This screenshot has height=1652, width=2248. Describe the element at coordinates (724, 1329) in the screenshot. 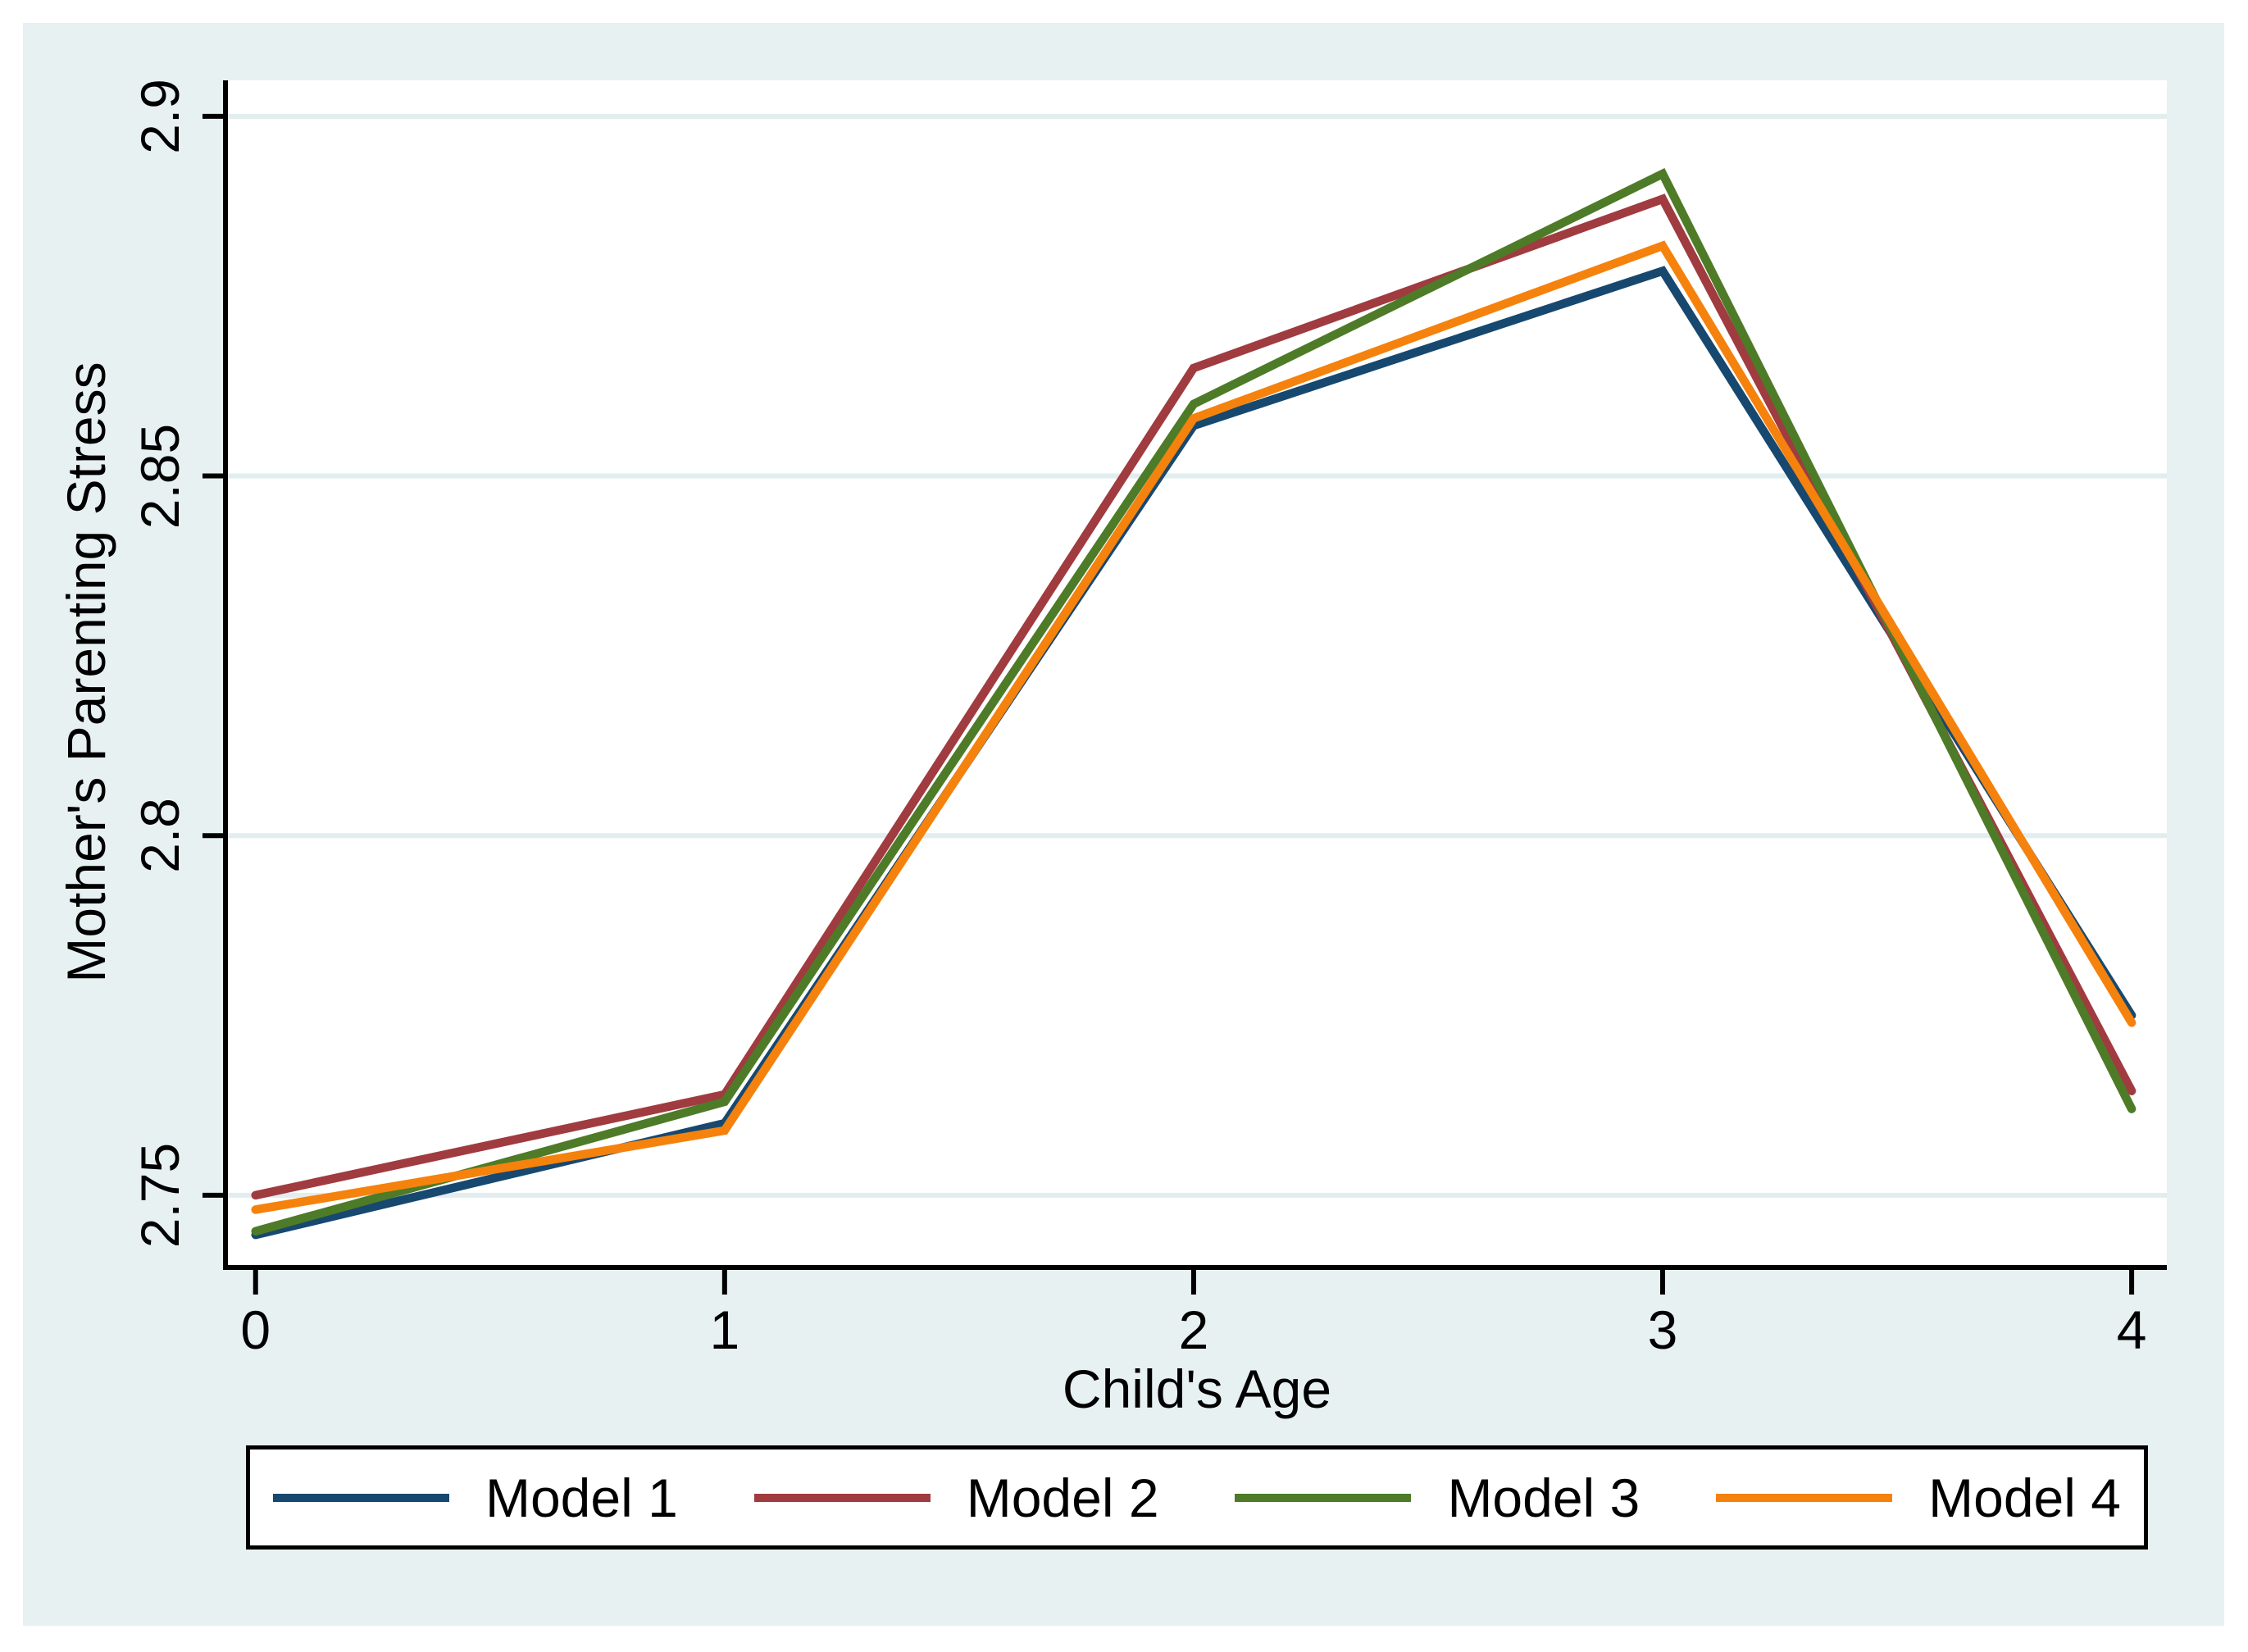

I see `x-tick-label: 1` at that location.